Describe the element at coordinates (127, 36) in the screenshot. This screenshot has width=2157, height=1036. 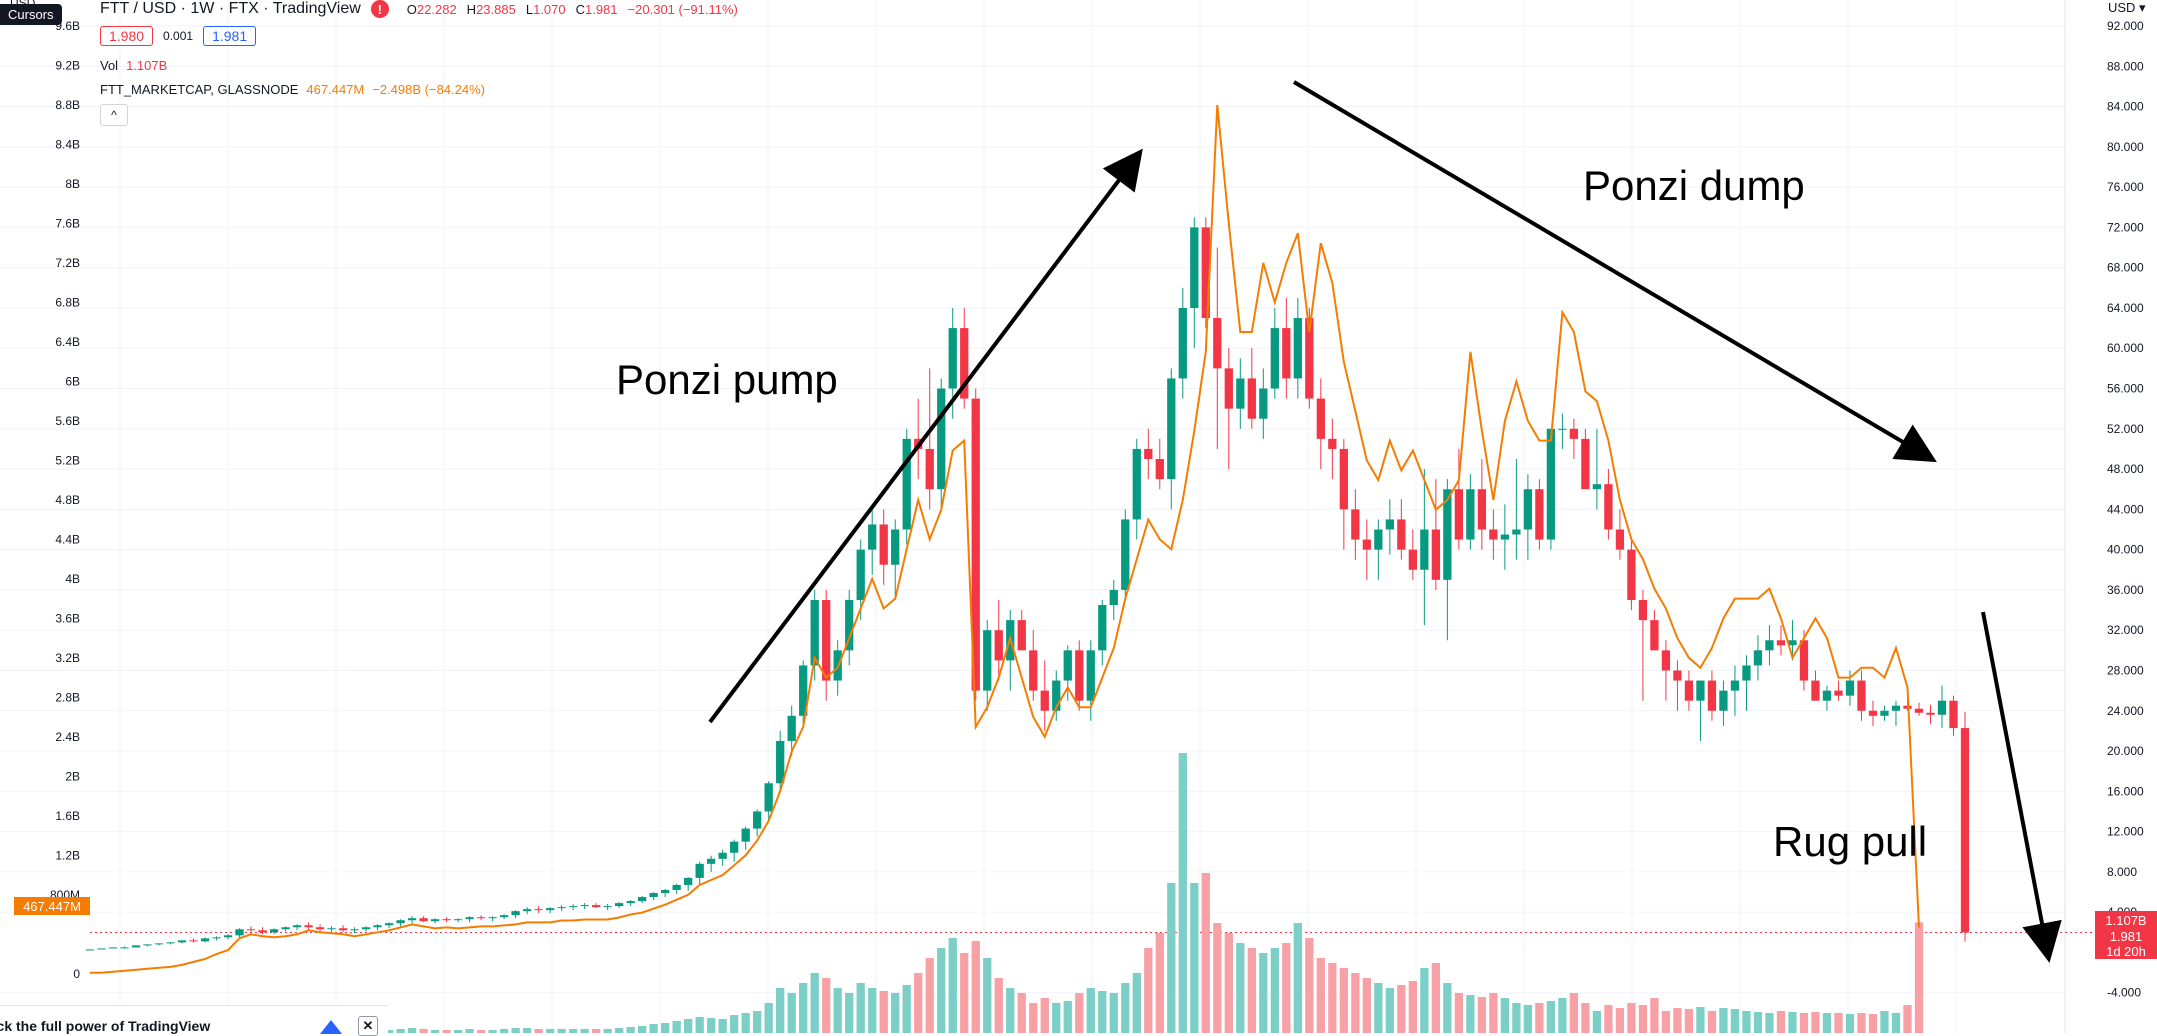
I see `sell-price-button: 1.980` at that location.